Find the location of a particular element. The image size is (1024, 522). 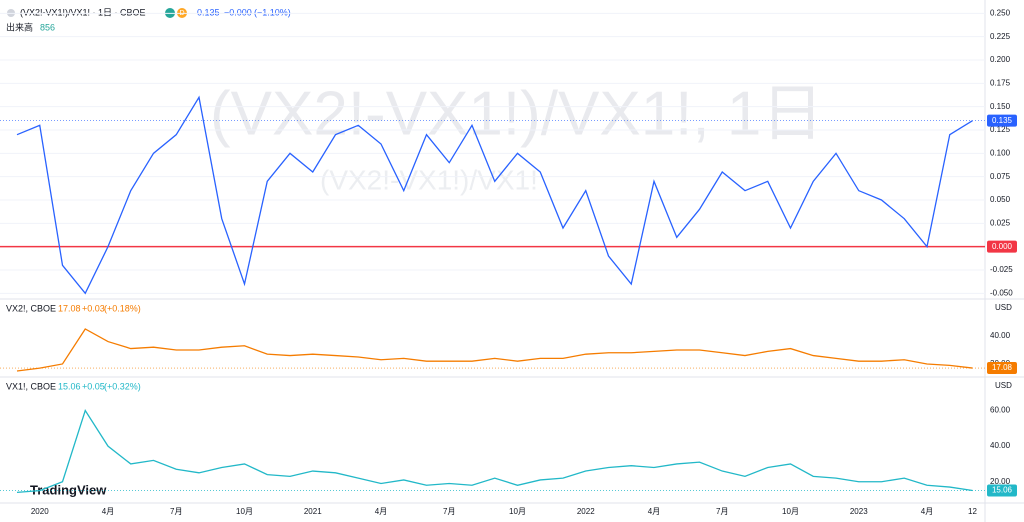

y-tick-label: 0.075 is located at coordinates (1000, 176).